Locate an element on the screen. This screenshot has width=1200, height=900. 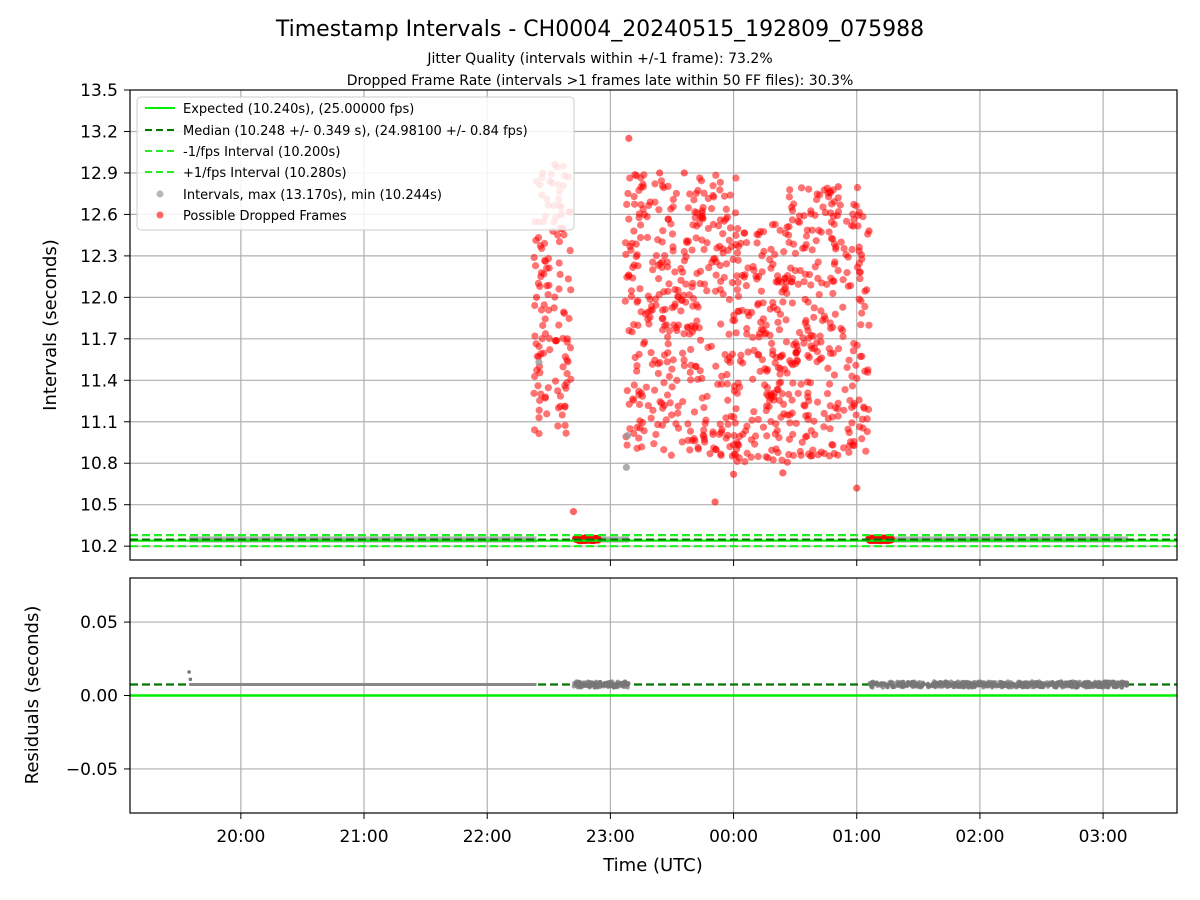
intervals-y-tick-label: 12.9 is located at coordinates (99, 174).